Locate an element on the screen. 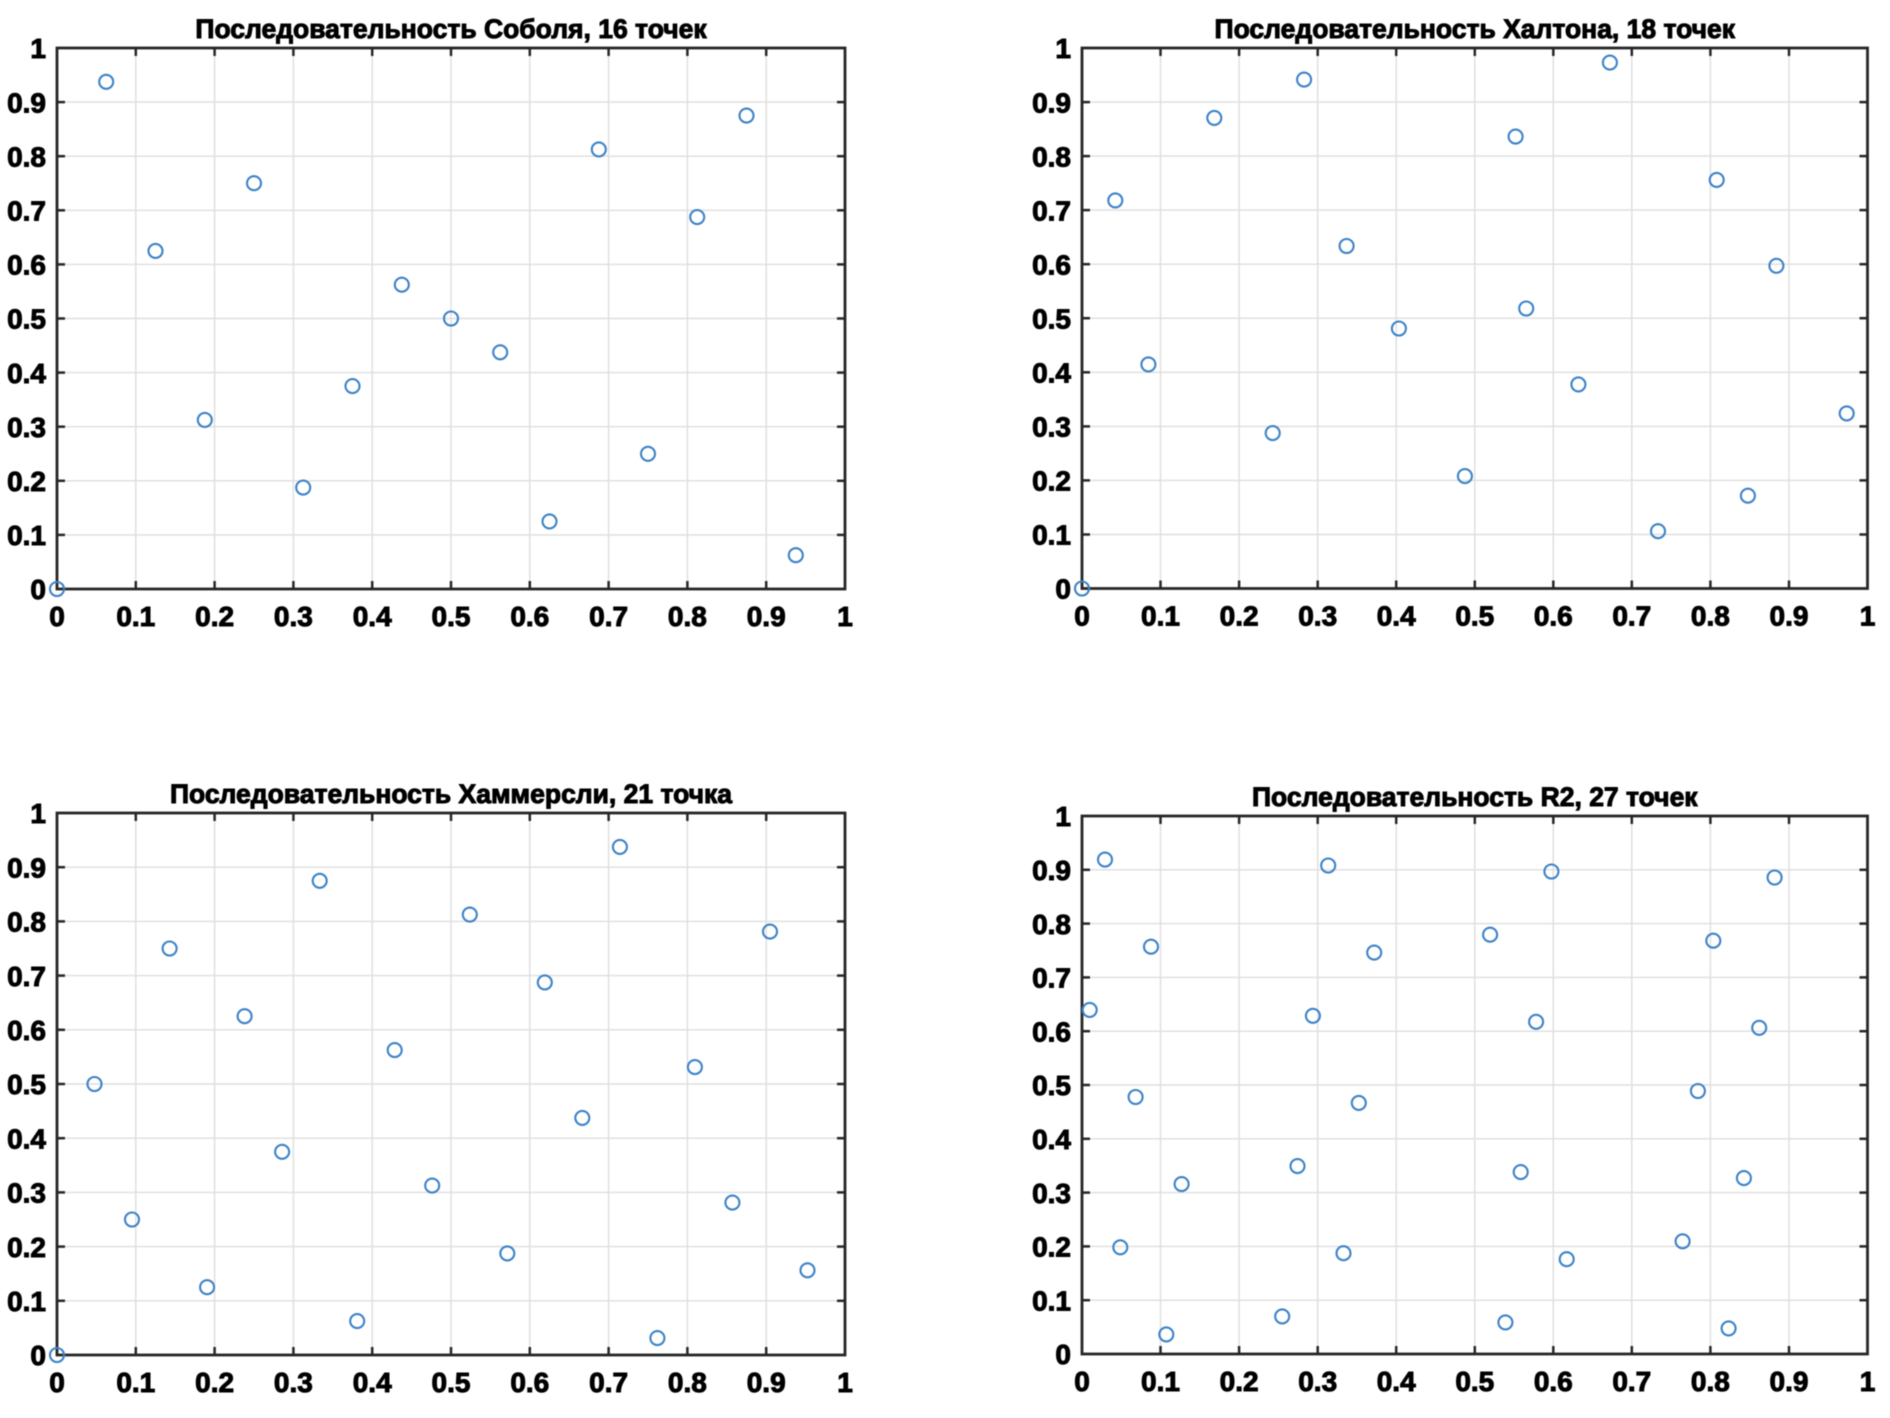 This screenshot has width=1890, height=1418. svg-text:Последовательность Халтона, 18: Последовательность Халтона, 18 точек is located at coordinates (1475, 29).